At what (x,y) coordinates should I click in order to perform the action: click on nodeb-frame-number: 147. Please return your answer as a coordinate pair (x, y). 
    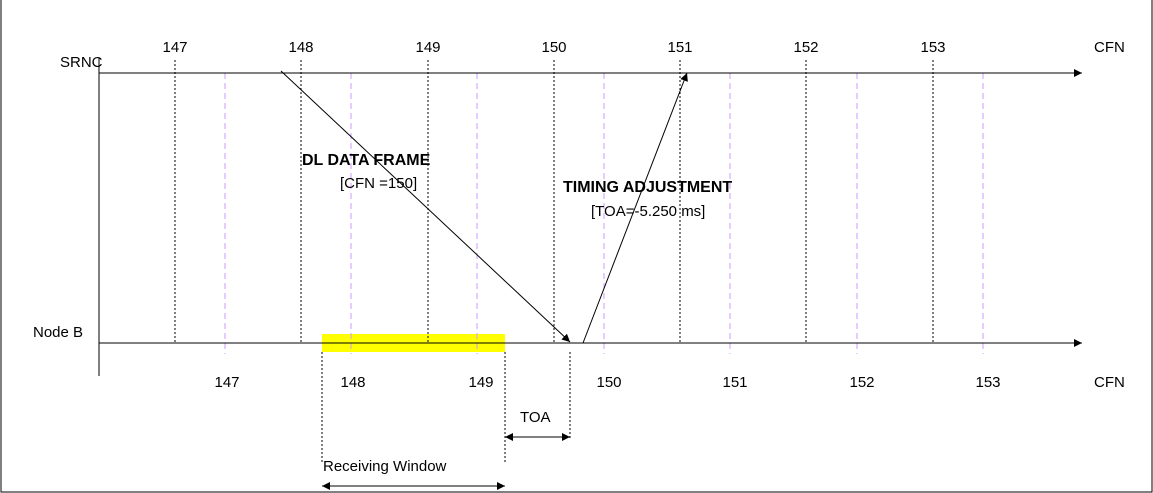
    Looking at the image, I should click on (226, 382).